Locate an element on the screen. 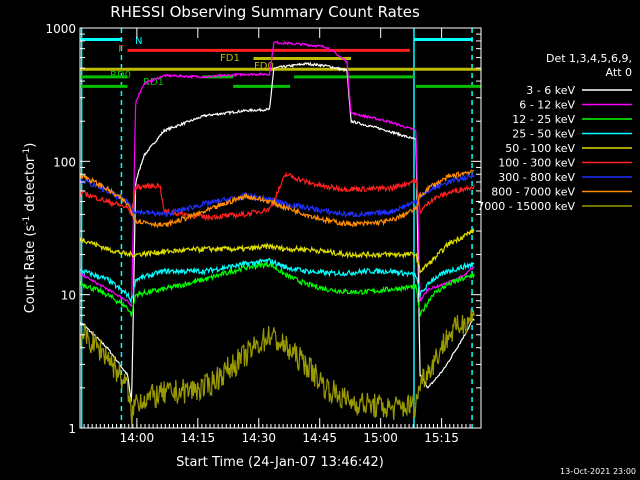  annotation-fd1: FD1 is located at coordinates (230, 58).